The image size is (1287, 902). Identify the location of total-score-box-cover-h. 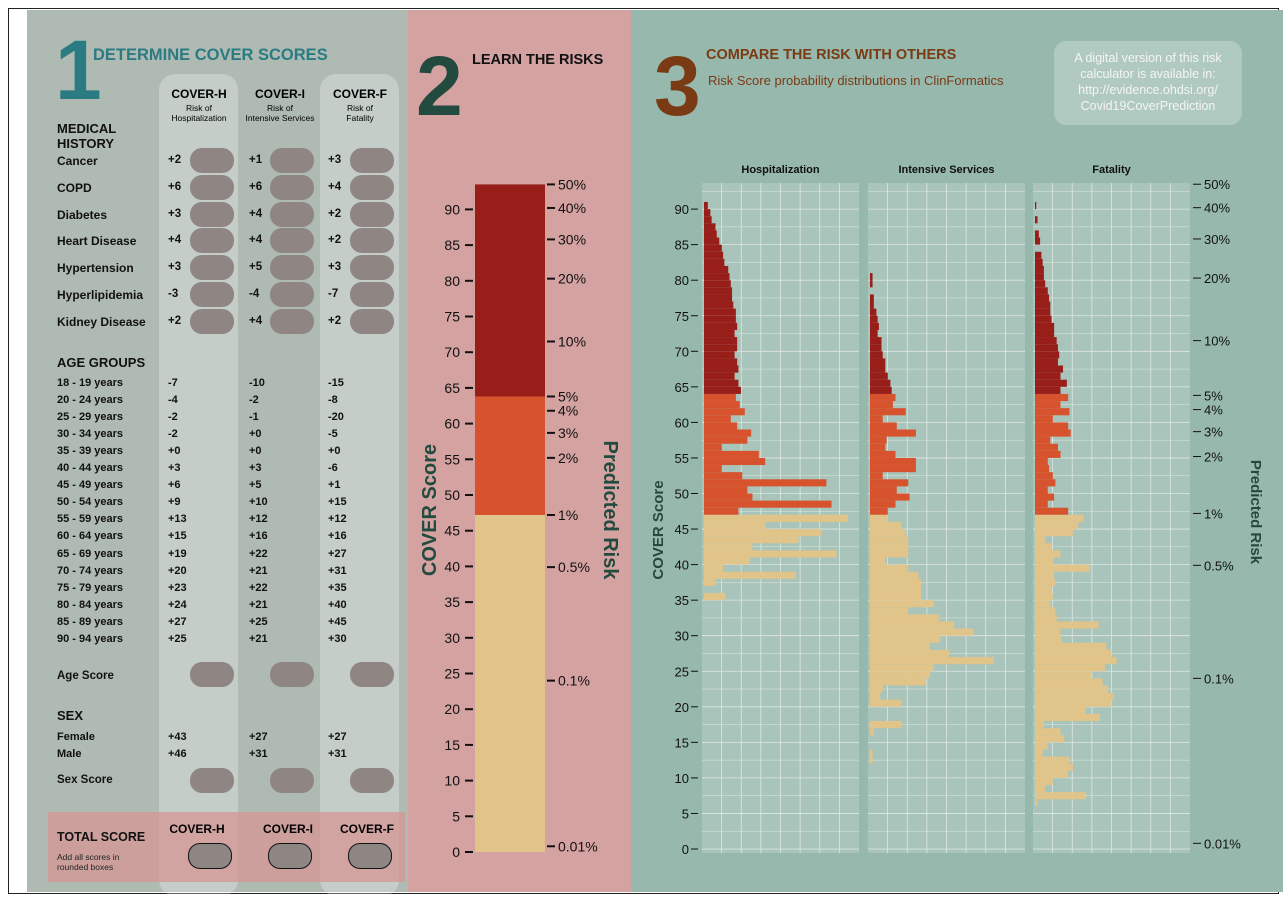
(210, 856).